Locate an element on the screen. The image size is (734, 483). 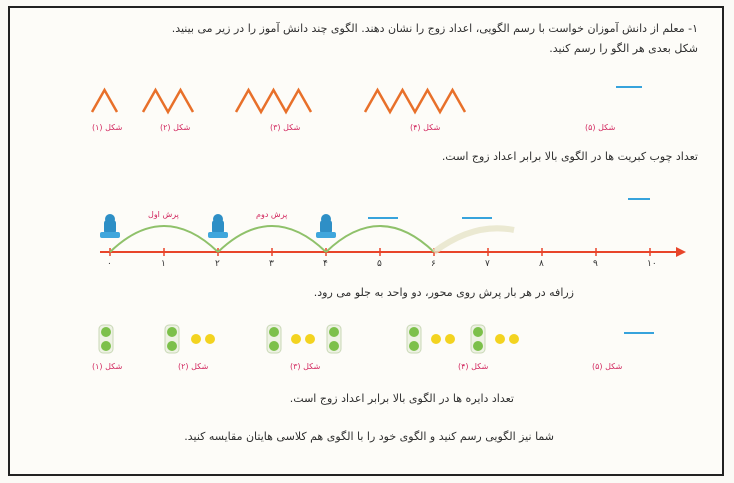
fig3-green-1-top is located at coordinates (274, 332).